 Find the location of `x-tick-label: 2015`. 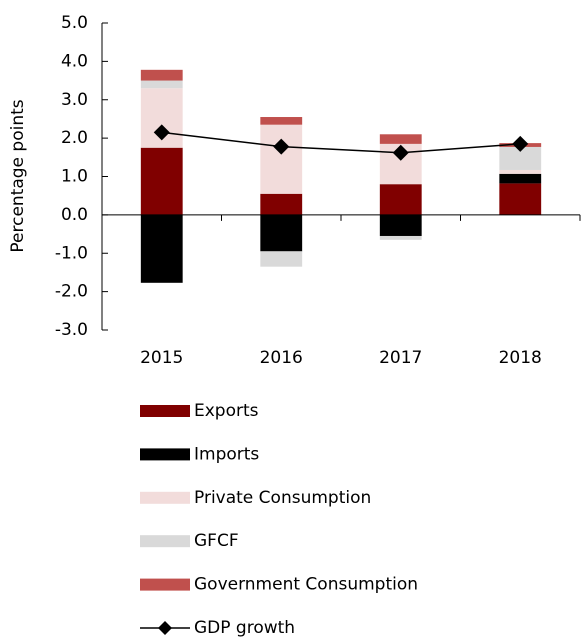

x-tick-label: 2015 is located at coordinates (161, 358).